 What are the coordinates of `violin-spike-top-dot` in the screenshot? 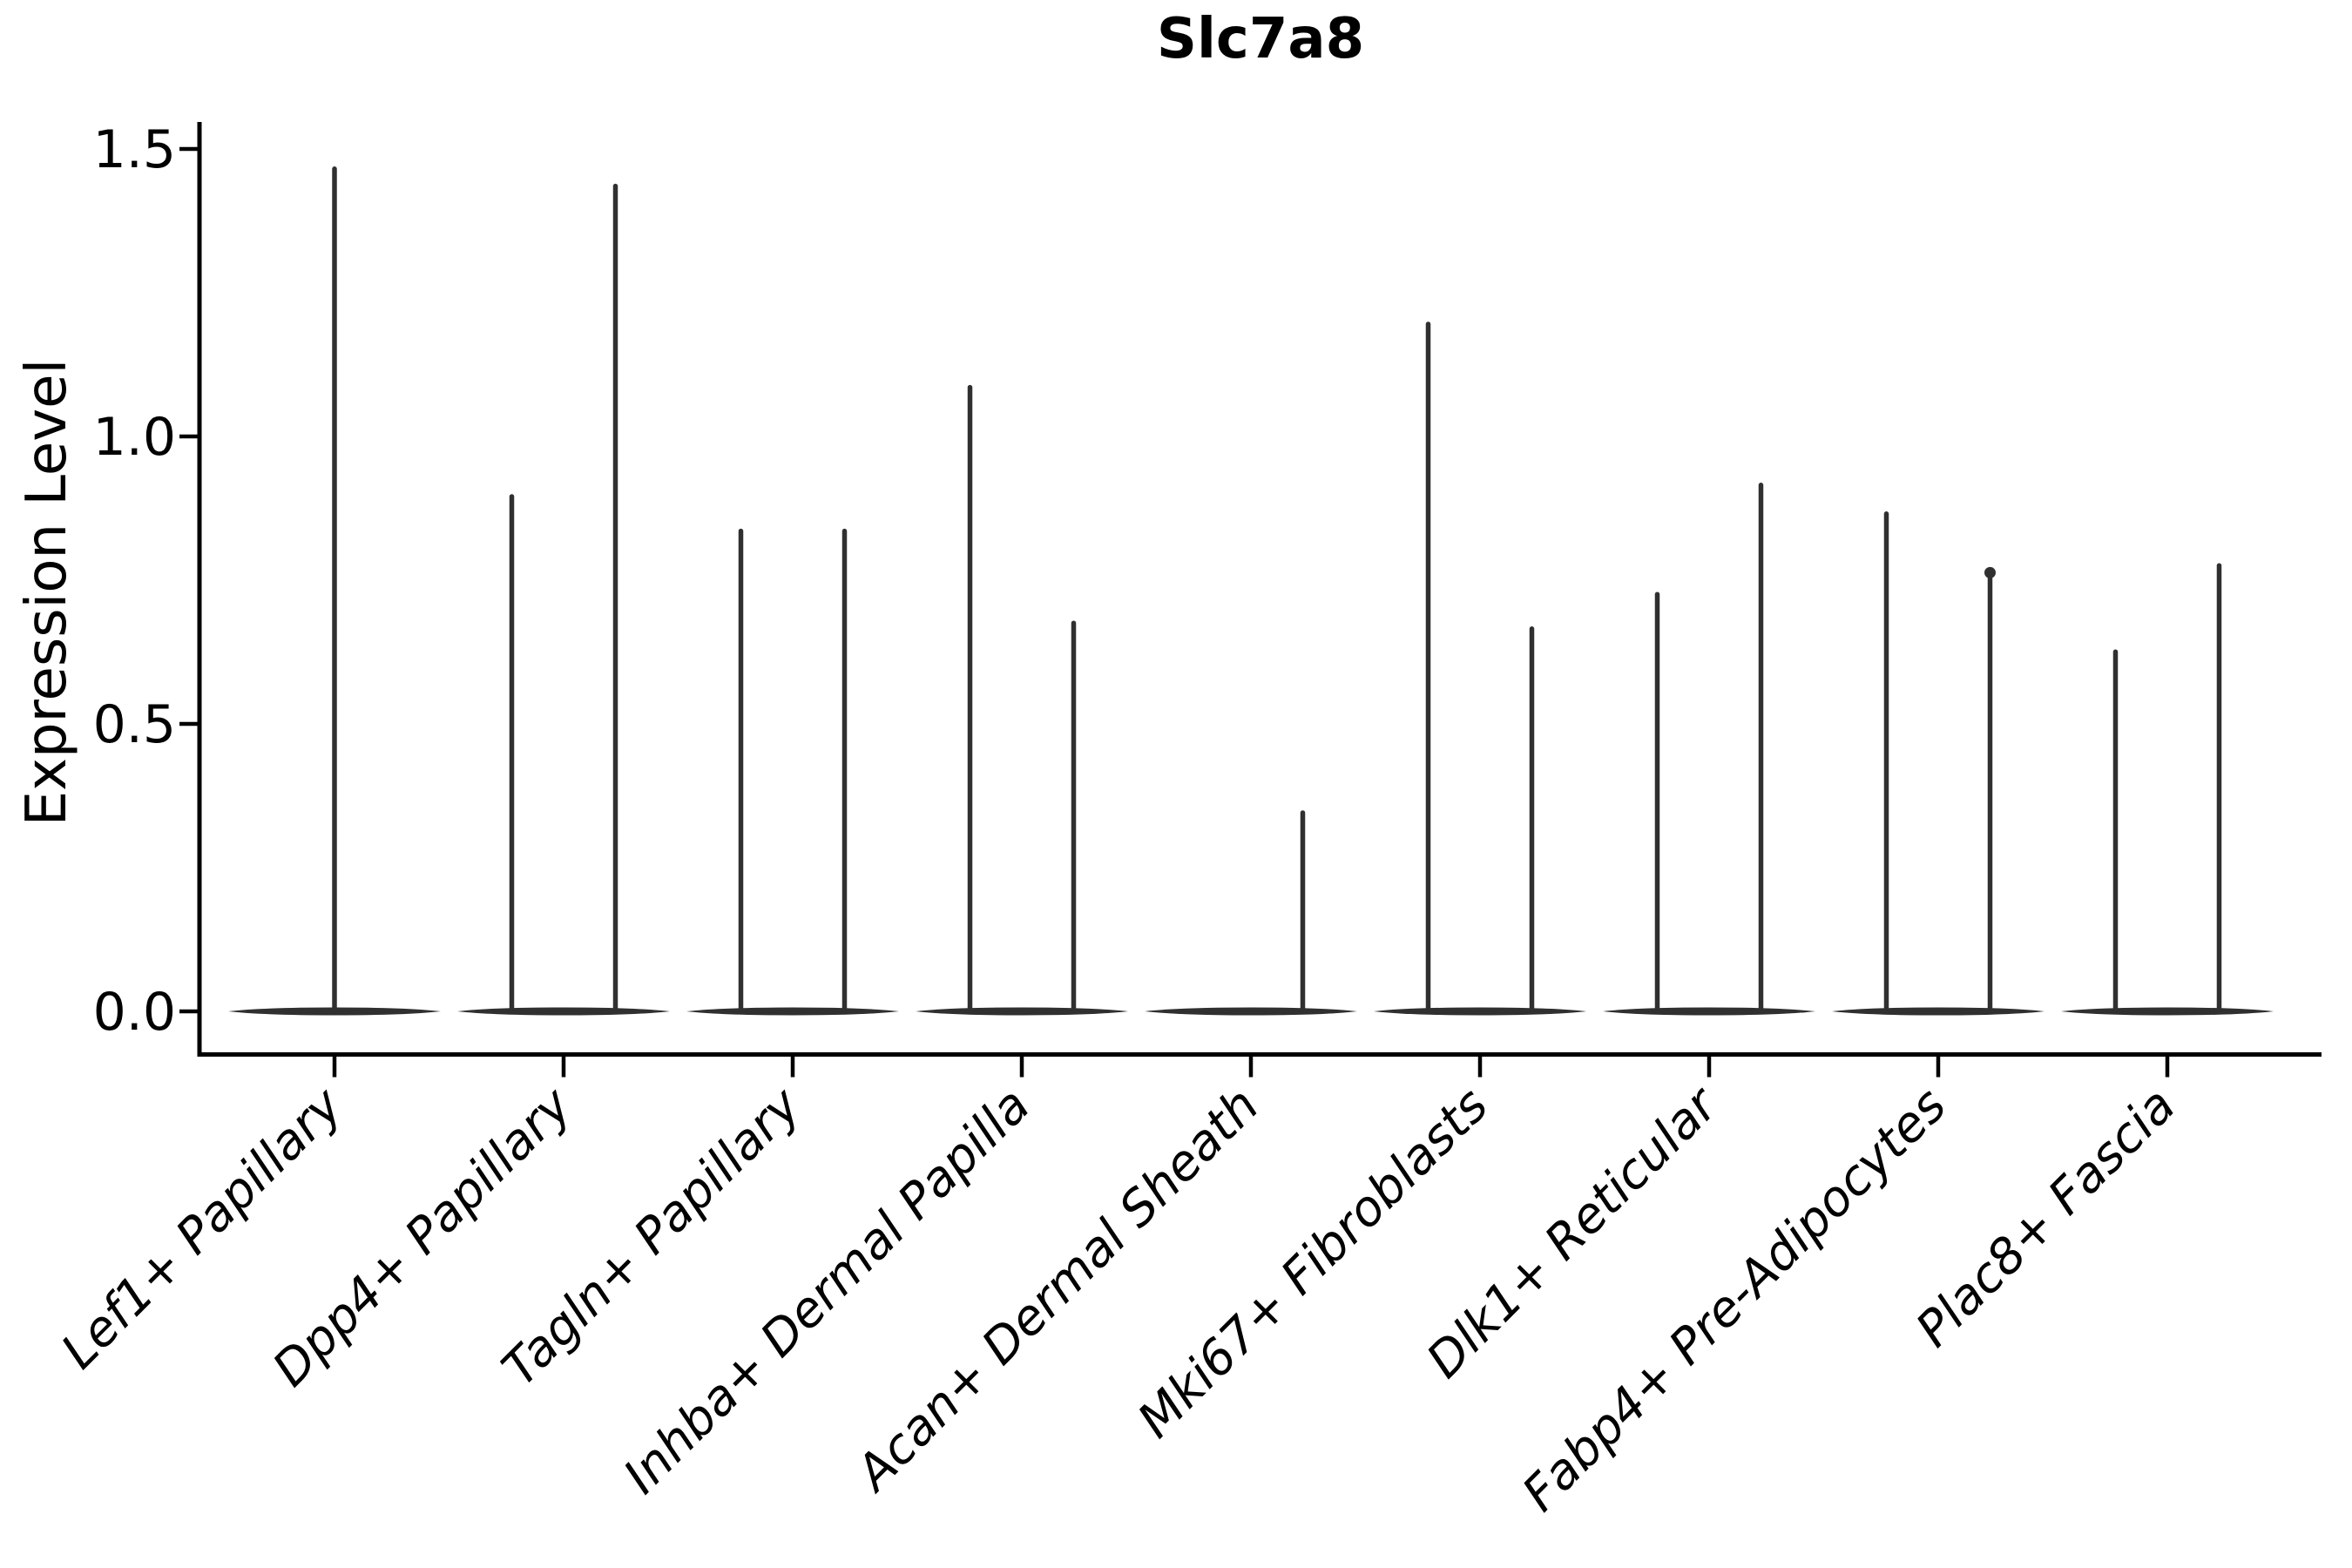 It's located at (1990, 572).